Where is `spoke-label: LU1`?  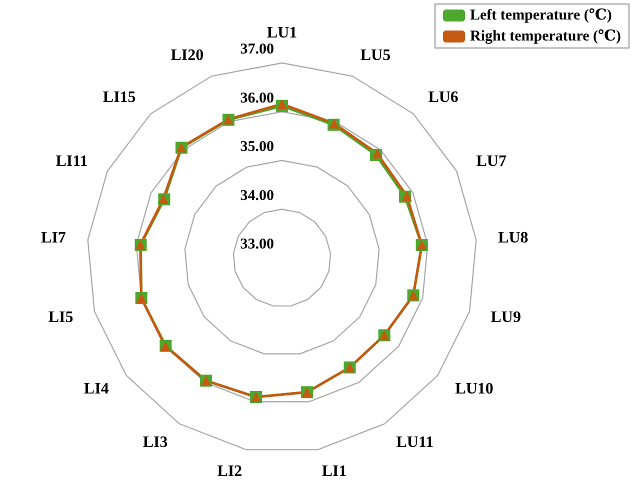
spoke-label: LU1 is located at coordinates (282, 33).